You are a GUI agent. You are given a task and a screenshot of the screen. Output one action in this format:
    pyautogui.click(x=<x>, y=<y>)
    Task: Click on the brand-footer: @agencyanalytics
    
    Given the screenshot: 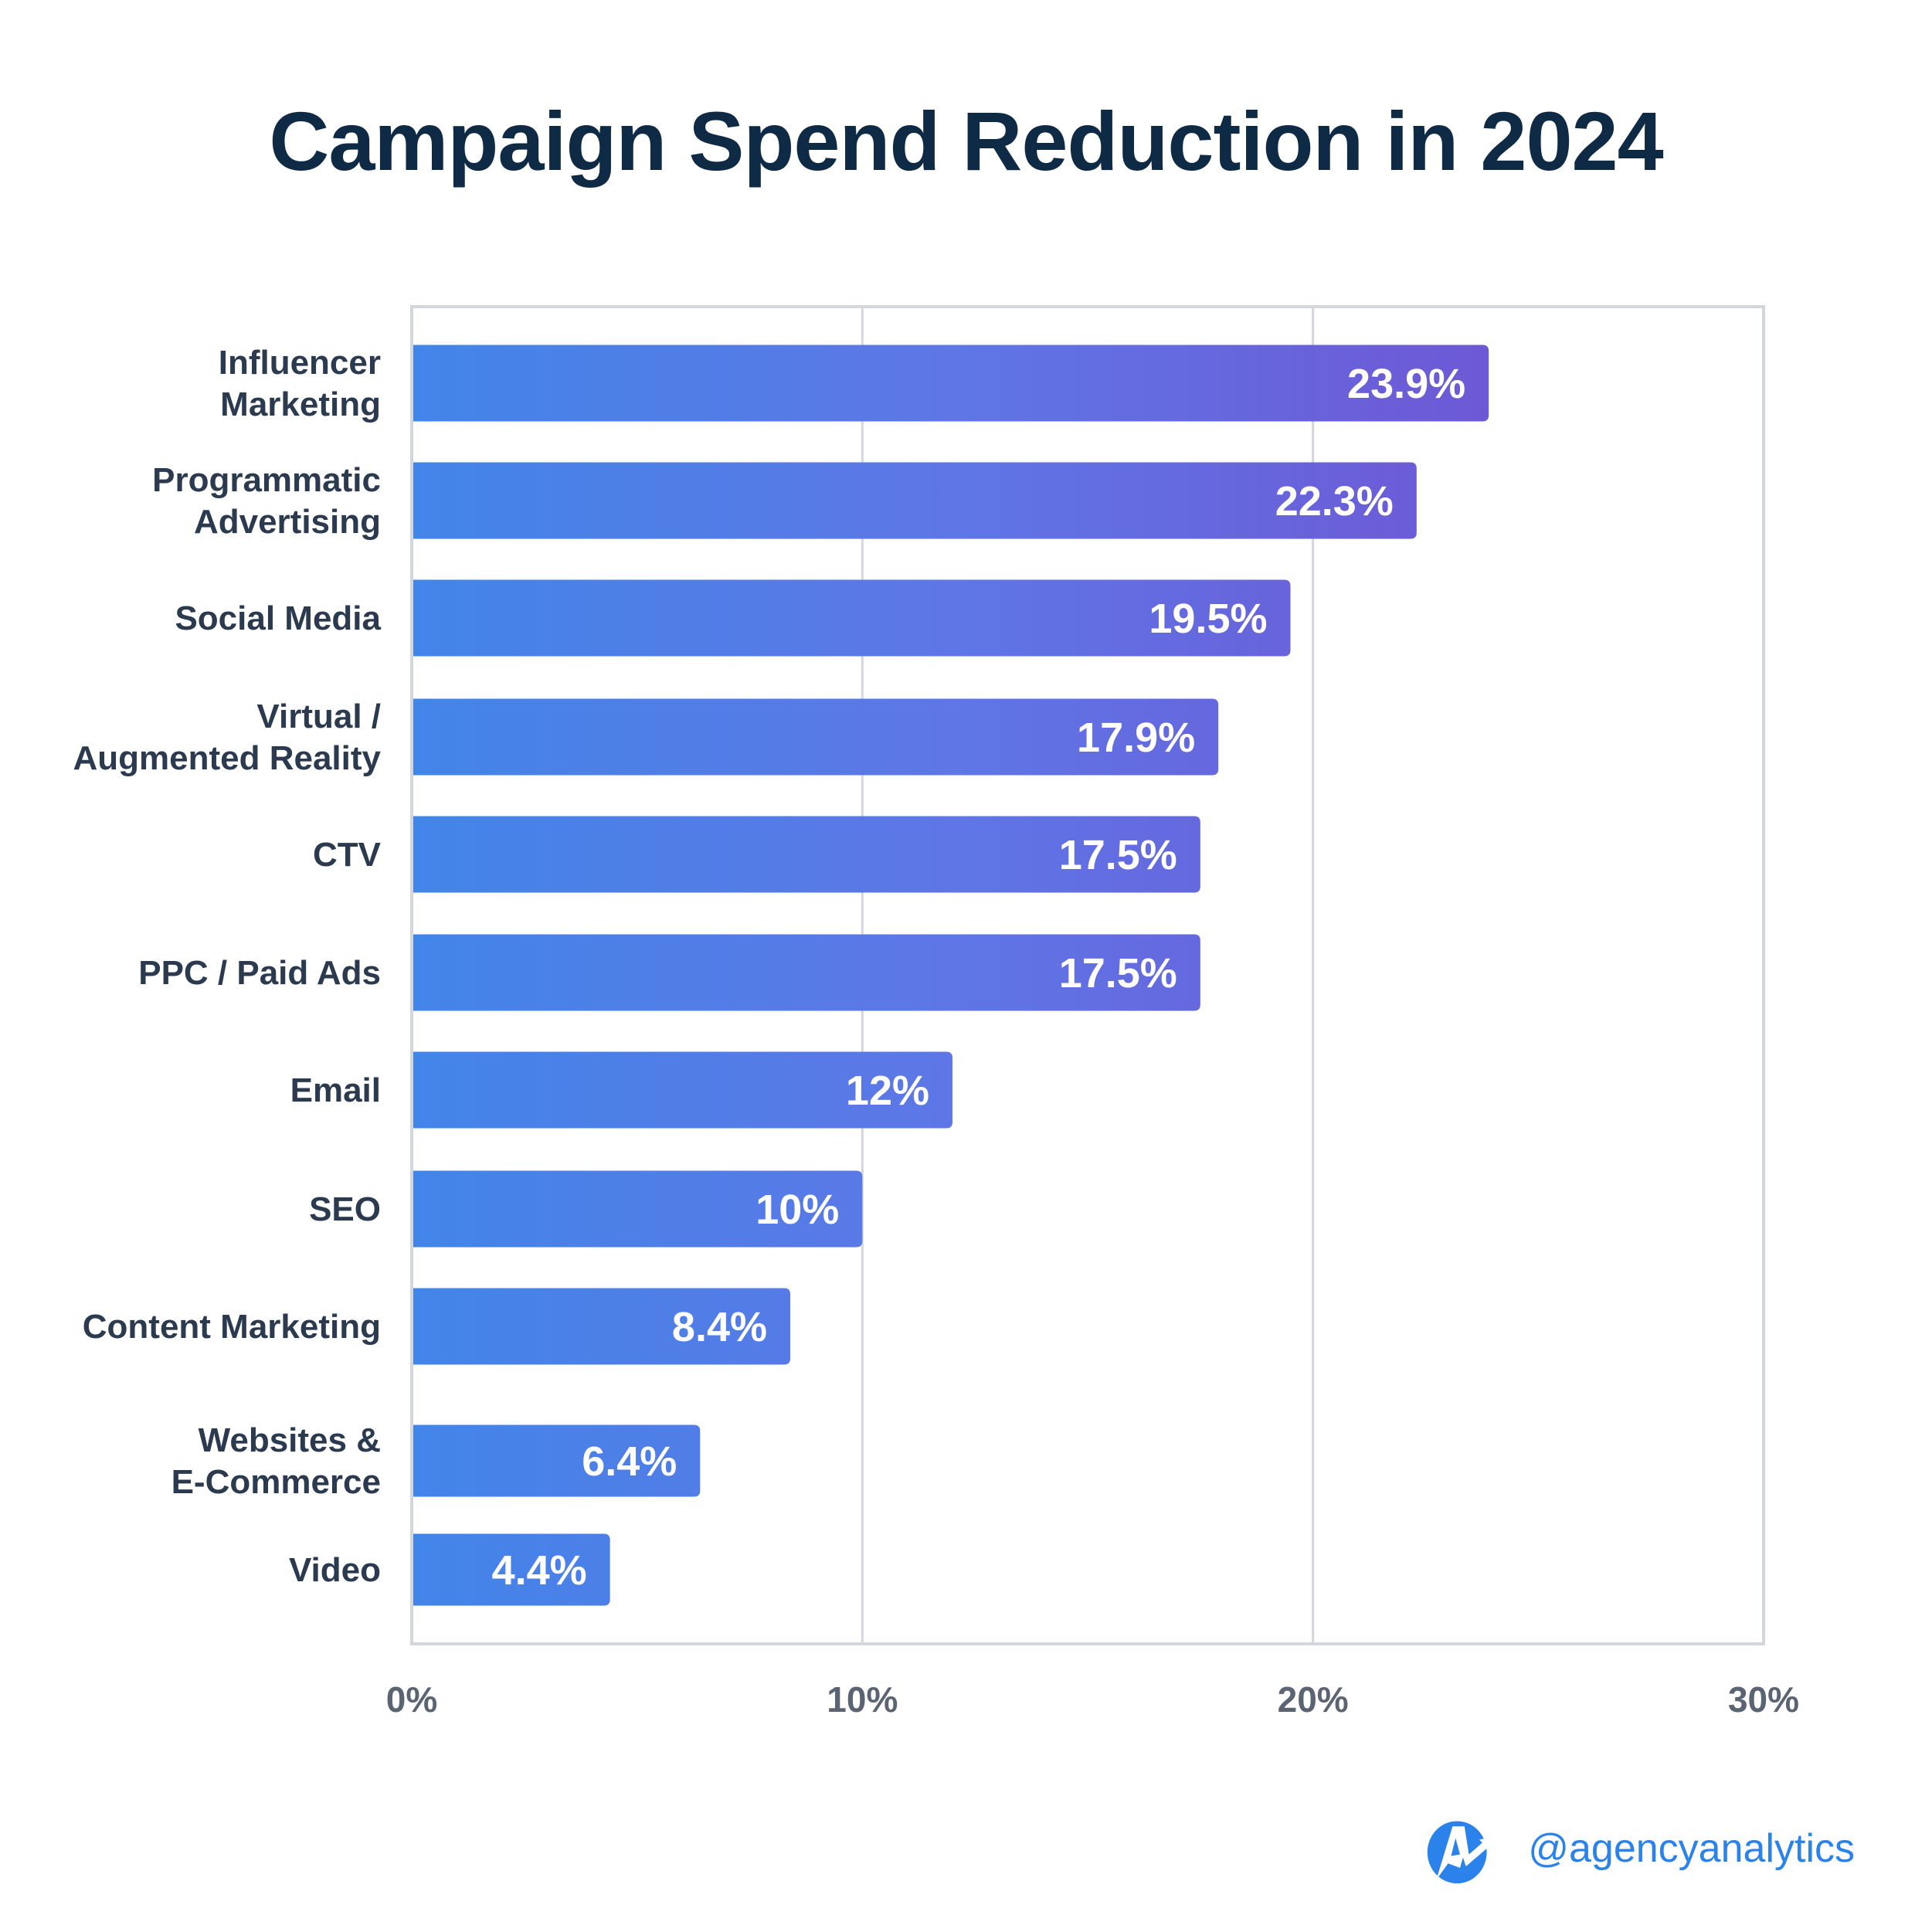 What is the action you would take?
    pyautogui.click(x=1639, y=1849)
    